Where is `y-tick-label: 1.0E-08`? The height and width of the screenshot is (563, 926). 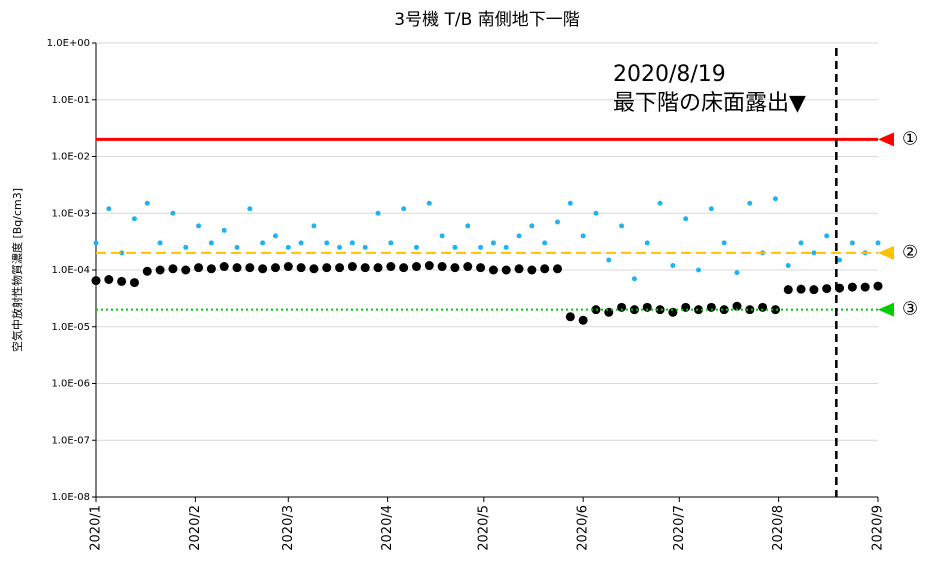 y-tick-label: 1.0E-08 is located at coordinates (70, 497).